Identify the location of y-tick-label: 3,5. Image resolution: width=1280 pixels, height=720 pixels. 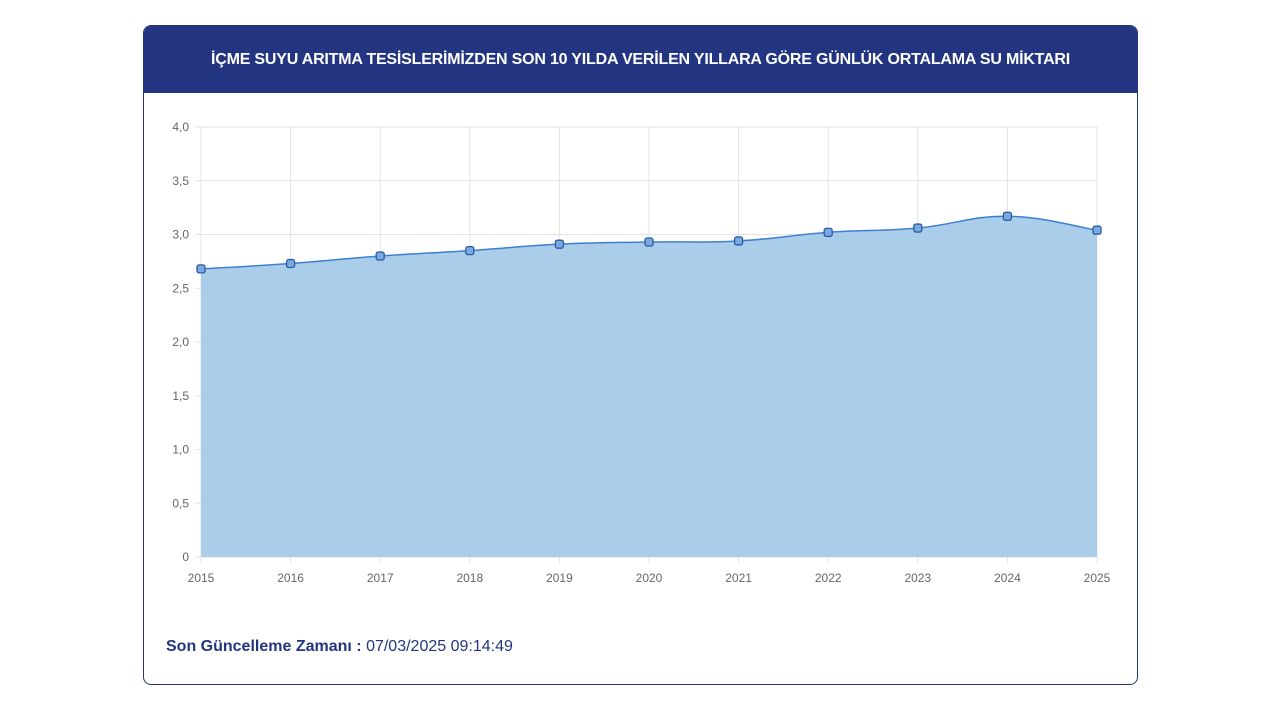
(180, 181).